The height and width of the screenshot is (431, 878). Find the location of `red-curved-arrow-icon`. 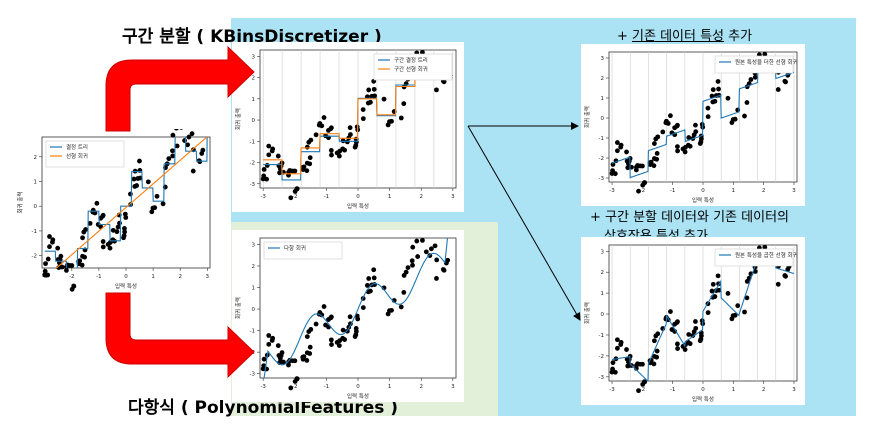

red-curved-arrow-icon is located at coordinates (180, 88).